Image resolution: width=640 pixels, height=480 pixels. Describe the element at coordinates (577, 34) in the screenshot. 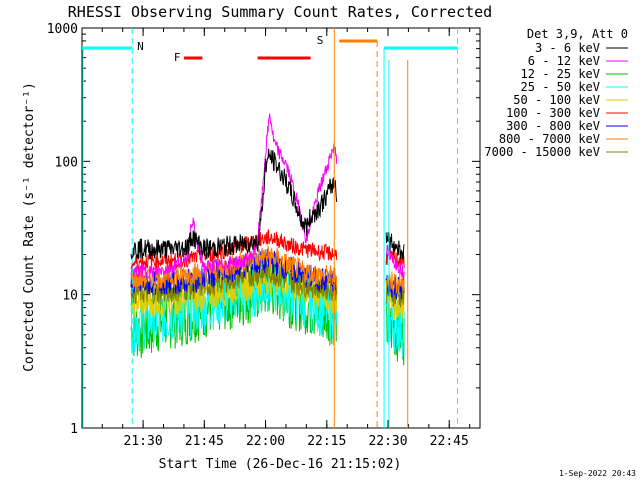

I see `legend-header: Det 3,9, Att 0` at that location.